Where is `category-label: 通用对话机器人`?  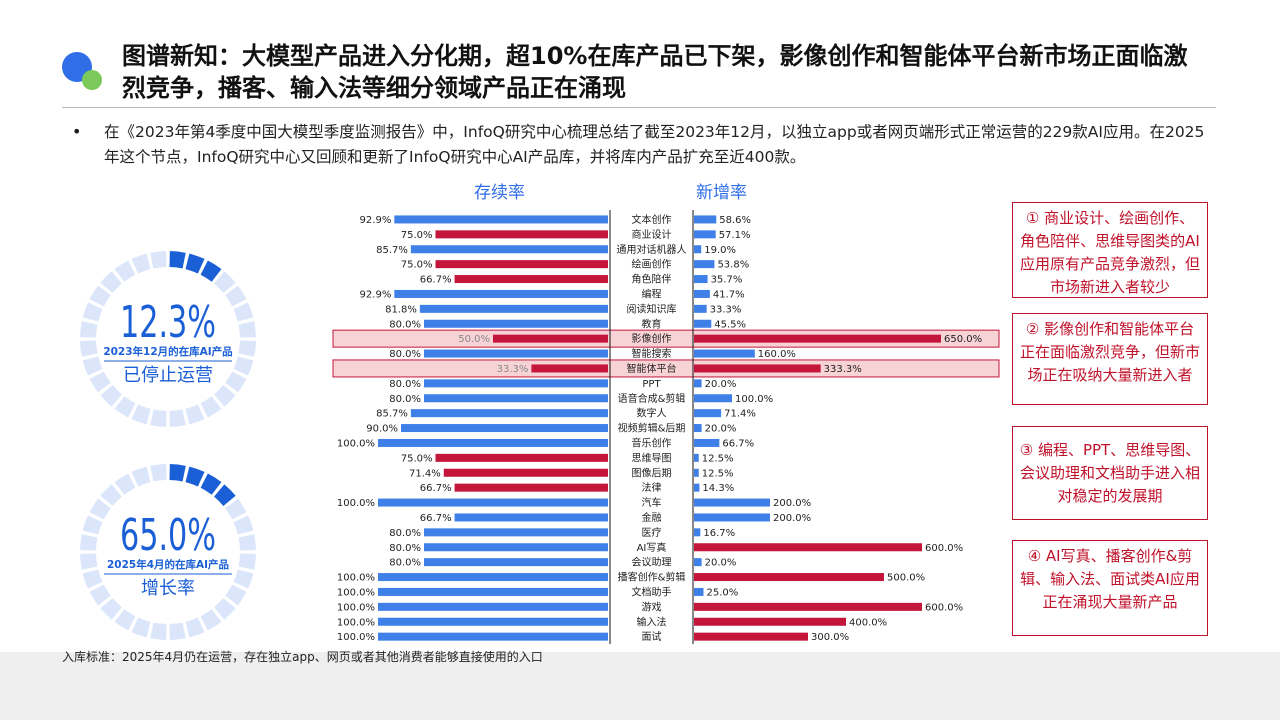 category-label: 通用对话机器人 is located at coordinates (652, 249).